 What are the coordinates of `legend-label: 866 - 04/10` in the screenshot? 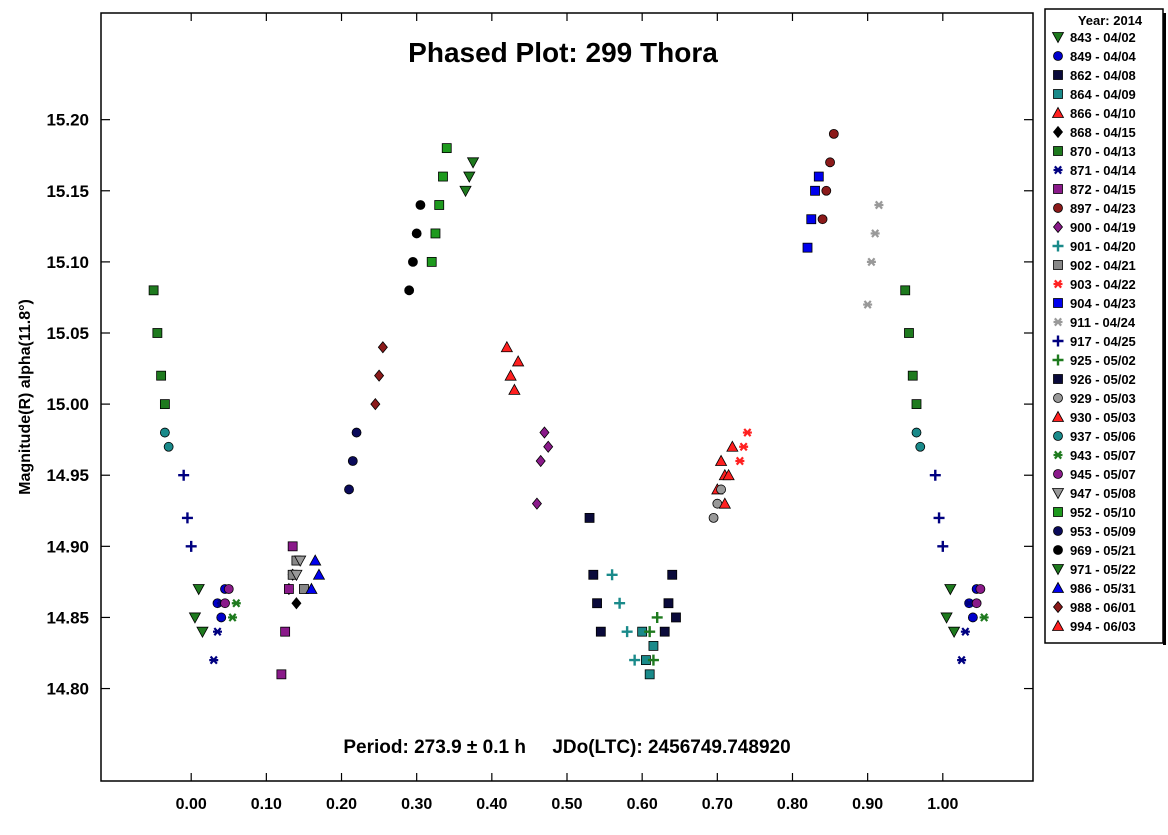 It's located at (1103, 113).